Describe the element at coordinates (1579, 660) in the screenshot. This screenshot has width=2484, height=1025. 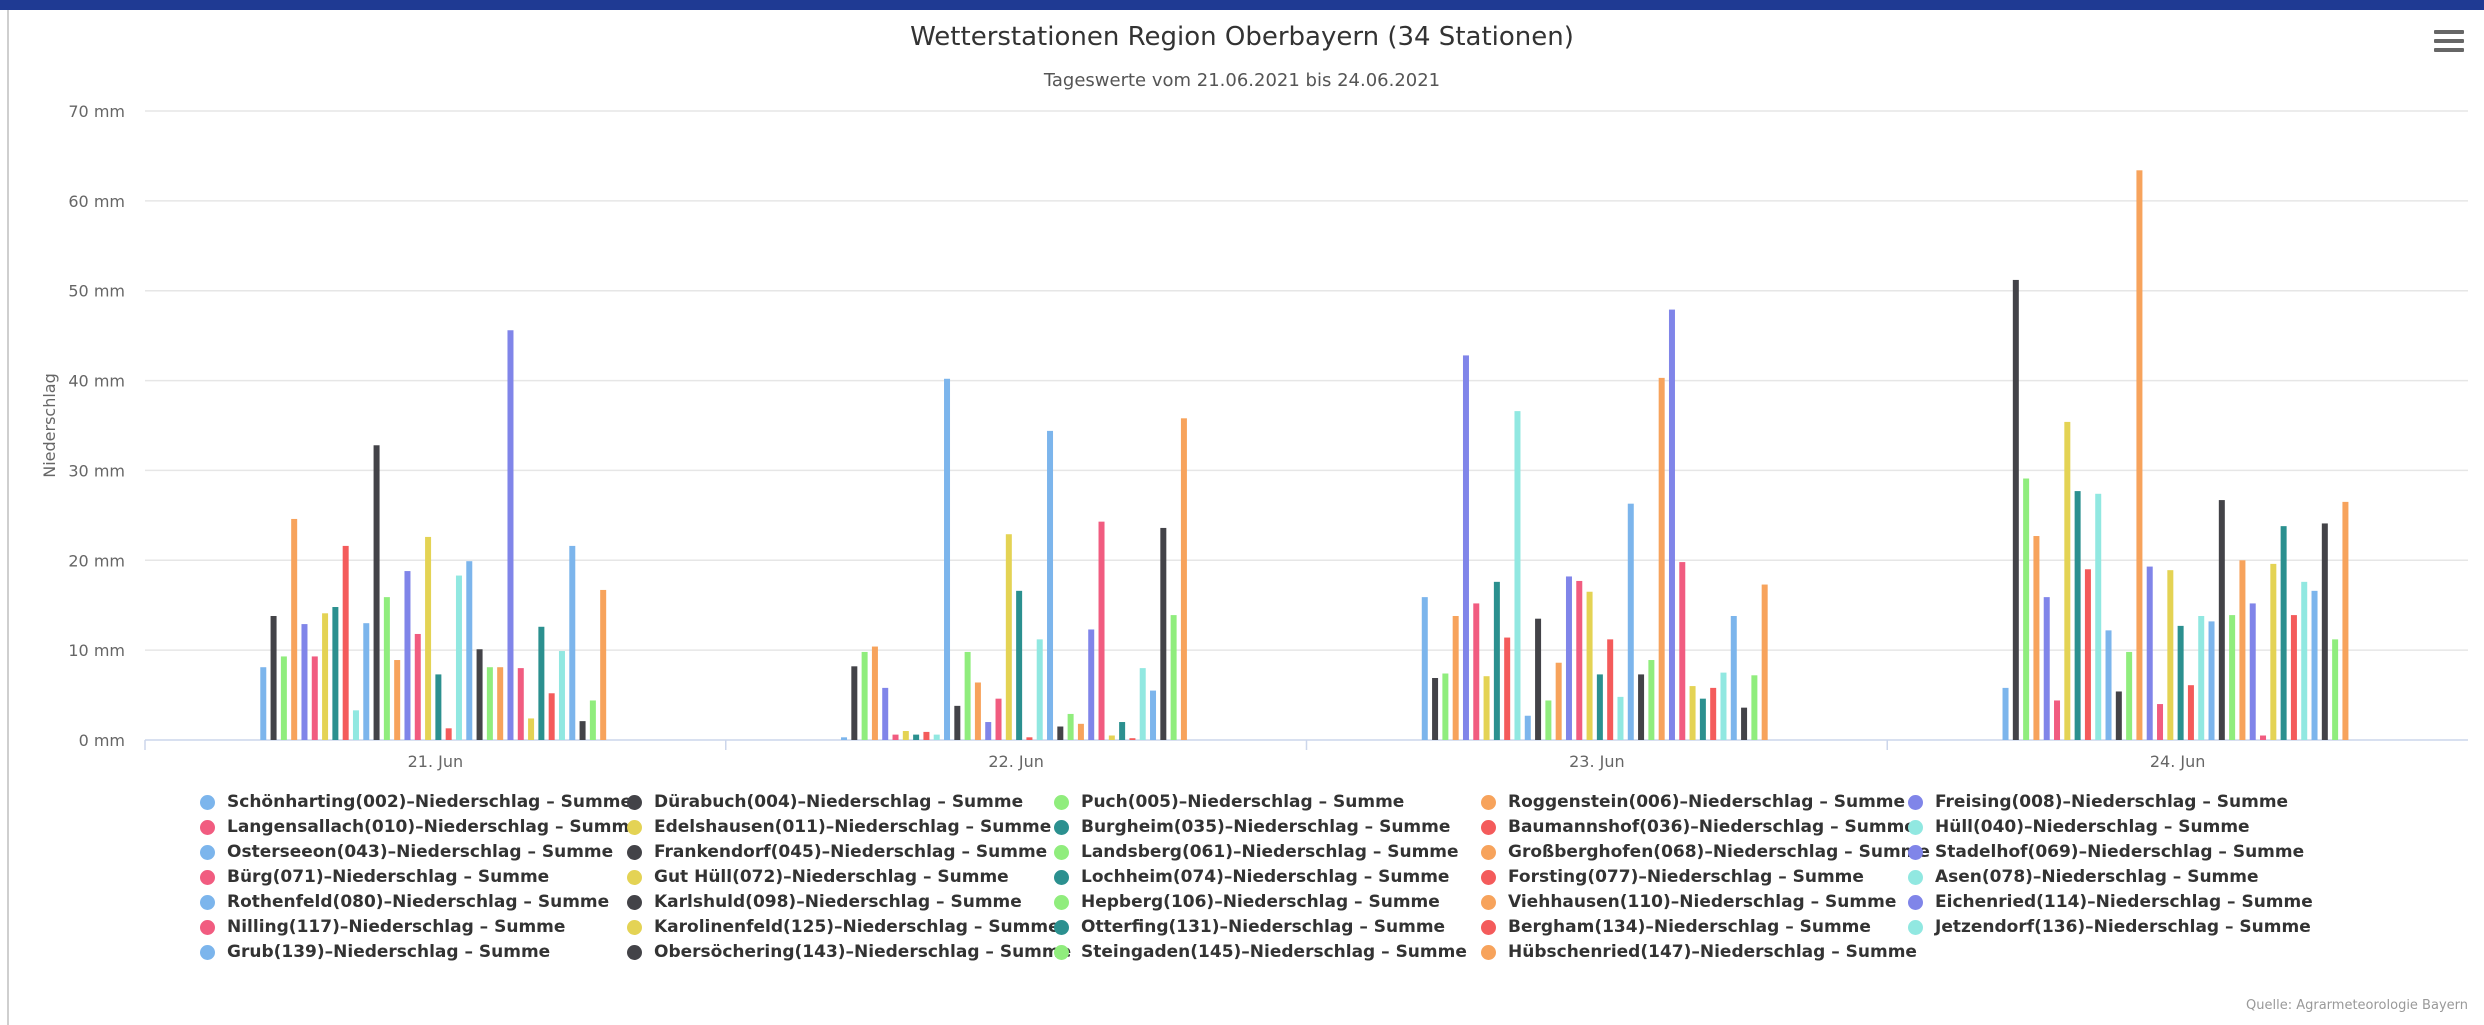
I see `bar: Bürg(071)–Niederschlag – Summe: 17.7 mm` at that location.